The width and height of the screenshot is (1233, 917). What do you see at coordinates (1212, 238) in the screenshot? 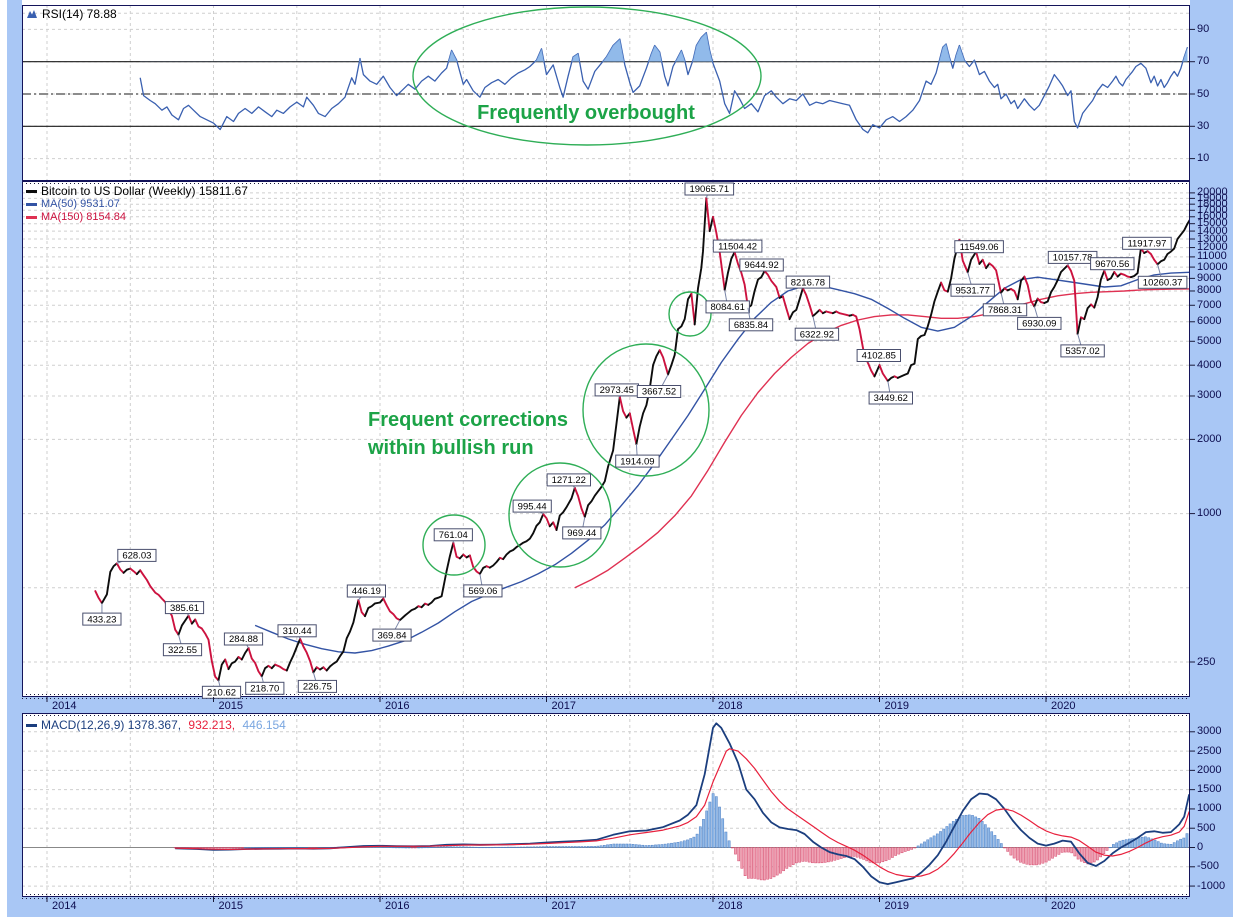
I see `price-axis-label: 13000` at bounding box center [1212, 238].